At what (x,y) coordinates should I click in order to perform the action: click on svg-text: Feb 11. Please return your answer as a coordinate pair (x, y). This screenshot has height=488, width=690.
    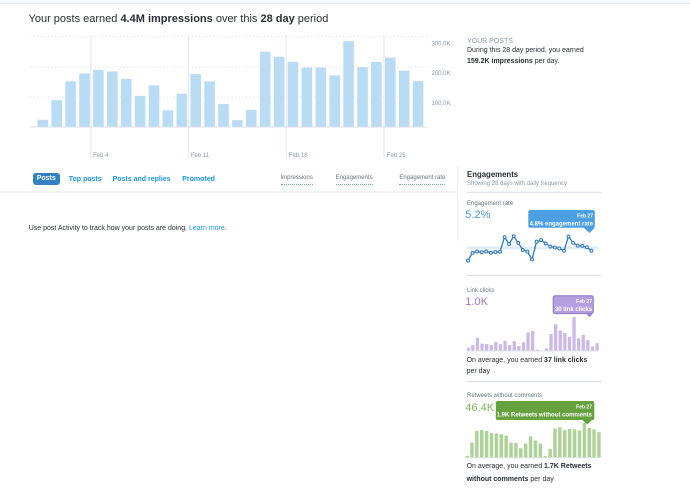
    Looking at the image, I should click on (200, 156).